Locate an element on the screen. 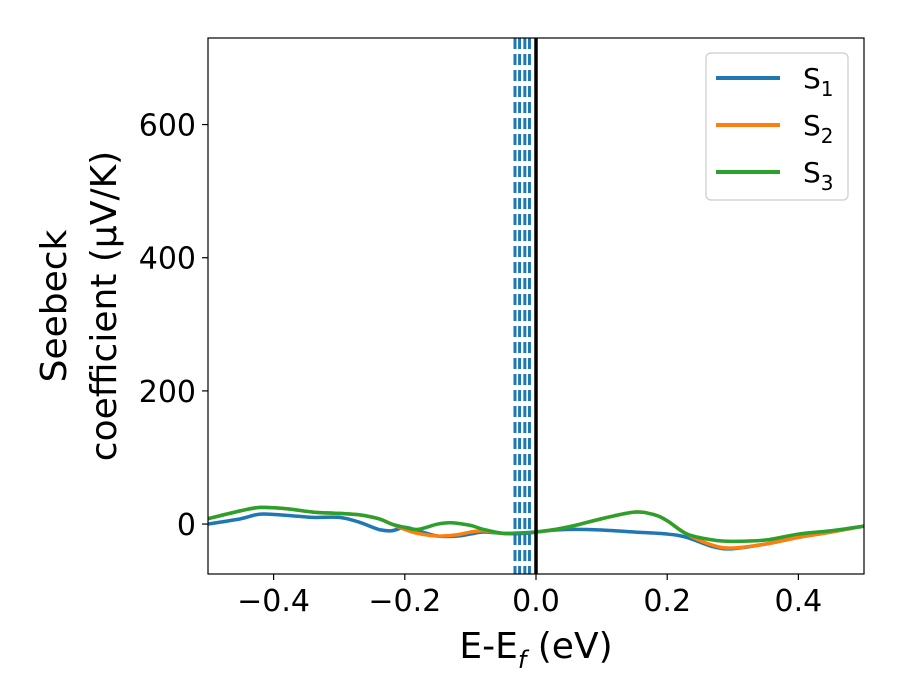 Image resolution: width=900 pixels, height=700 pixels. x-tick-label: −0.2 is located at coordinates (404, 601).